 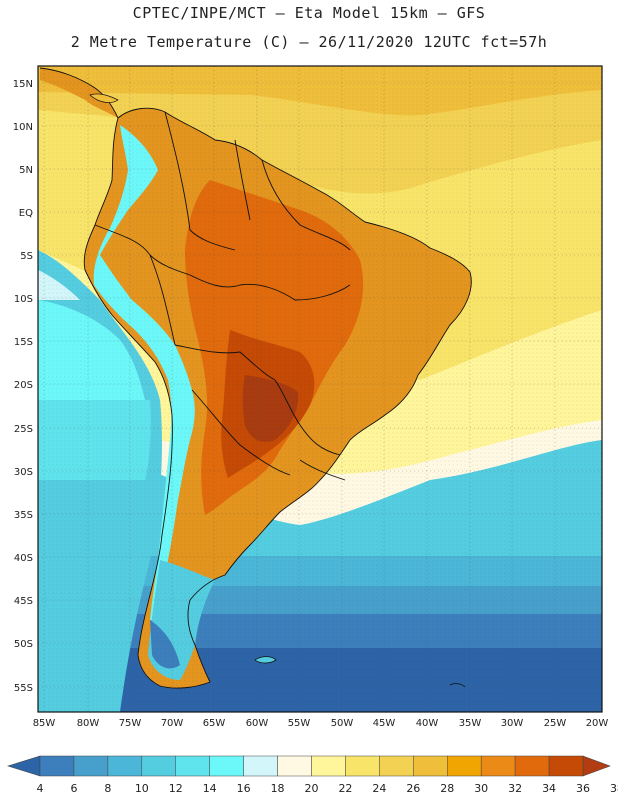 What do you see at coordinates (342, 723) in the screenshot?
I see `lon-label: 50W` at bounding box center [342, 723].